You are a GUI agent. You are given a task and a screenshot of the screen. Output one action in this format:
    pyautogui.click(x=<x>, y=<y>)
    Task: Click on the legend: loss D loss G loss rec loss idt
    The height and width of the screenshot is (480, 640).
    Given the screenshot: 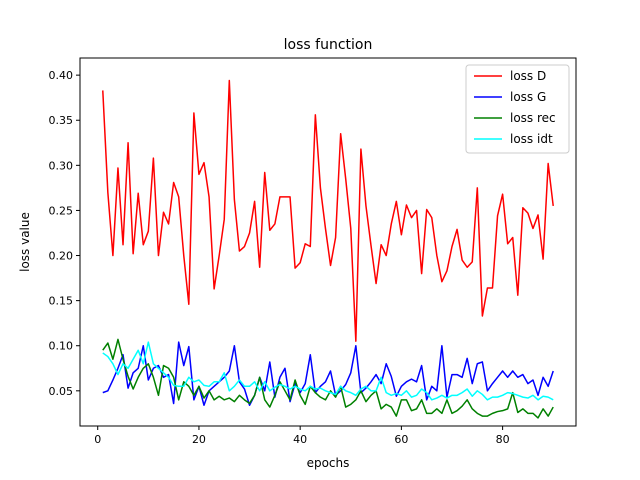 What is the action you would take?
    pyautogui.click(x=517, y=109)
    